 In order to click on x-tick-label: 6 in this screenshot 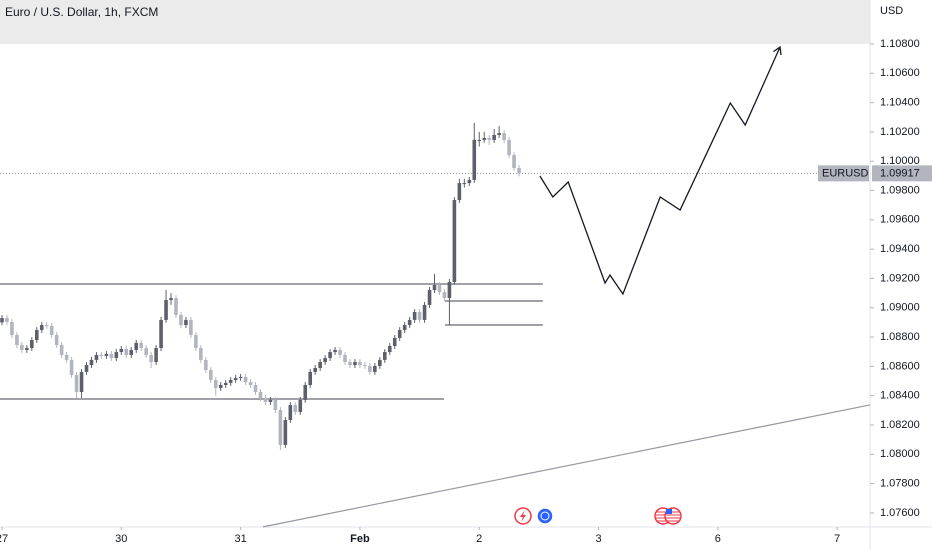, I will do `click(718, 539)`.